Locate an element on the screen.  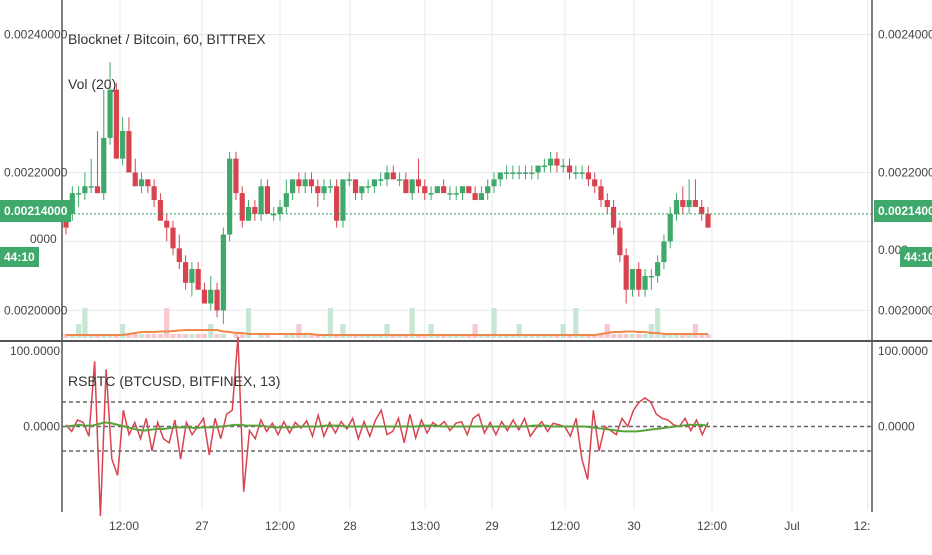
right-price-tick: 0.00220000 is located at coordinates (905, 172).